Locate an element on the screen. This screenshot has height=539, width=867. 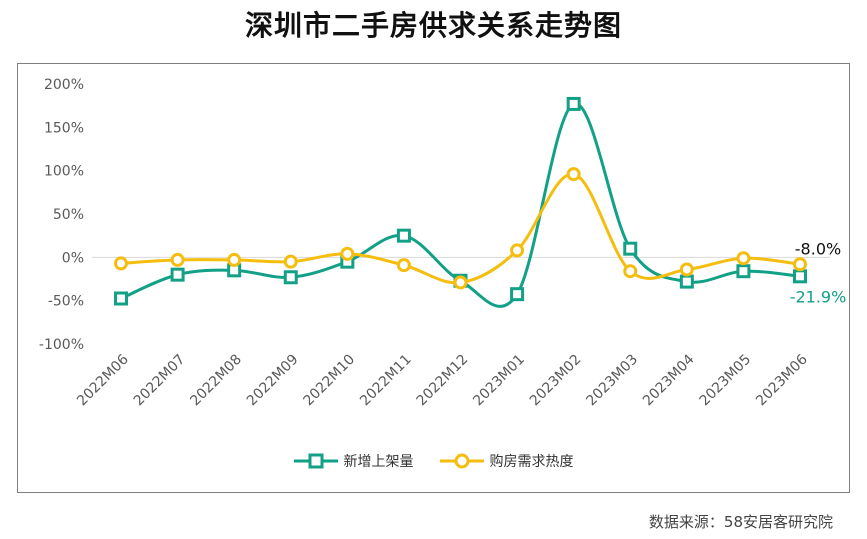
y-tick-label: 200% is located at coordinates (64, 85).